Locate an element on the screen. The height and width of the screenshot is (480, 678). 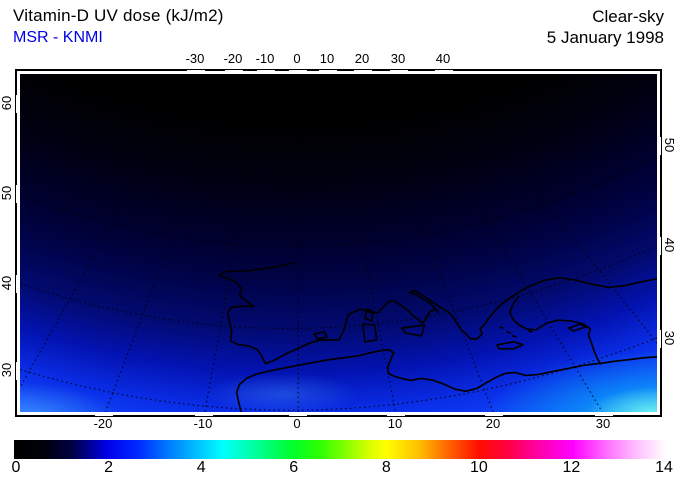
lon-tick-label-top: -20 is located at coordinates (233, 58).